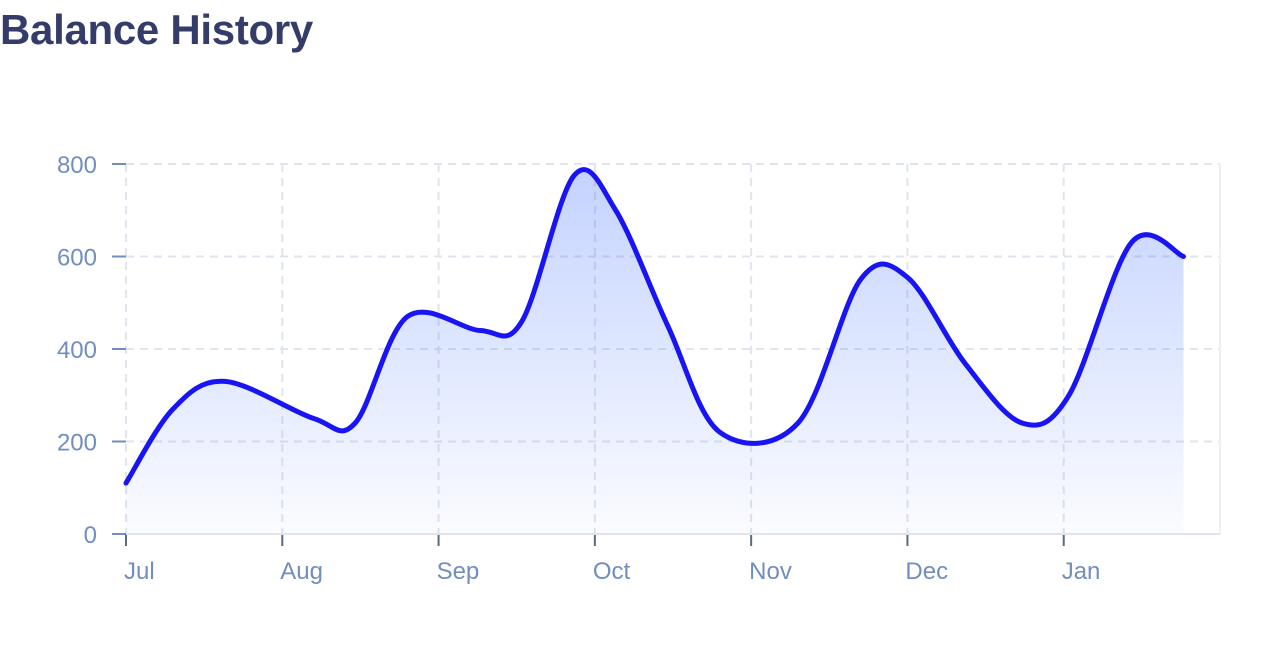  What do you see at coordinates (139, 571) in the screenshot?
I see `x-tick-label: Jul` at bounding box center [139, 571].